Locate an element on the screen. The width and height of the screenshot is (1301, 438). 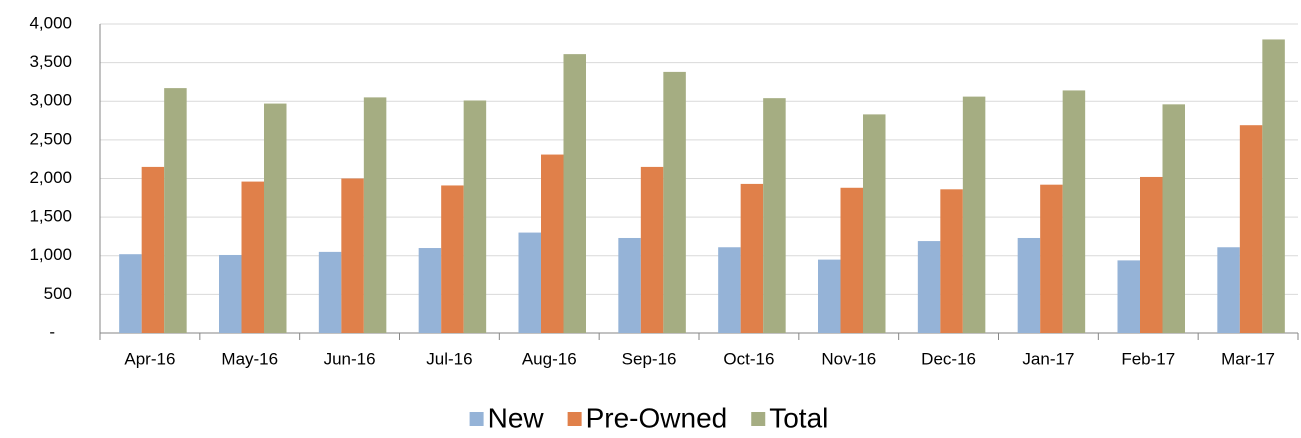
x-tick-label: Apr-16 is located at coordinates (149, 358).